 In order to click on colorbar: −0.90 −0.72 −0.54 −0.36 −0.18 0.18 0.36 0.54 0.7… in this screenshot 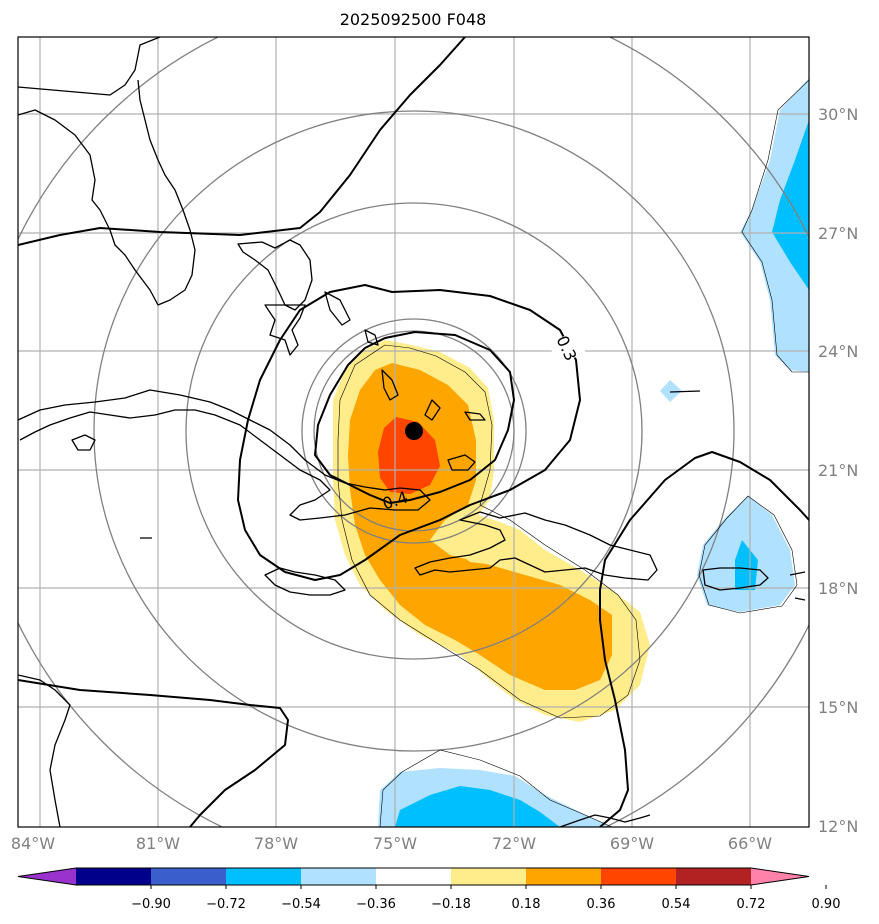, I will do `click(429, 889)`.